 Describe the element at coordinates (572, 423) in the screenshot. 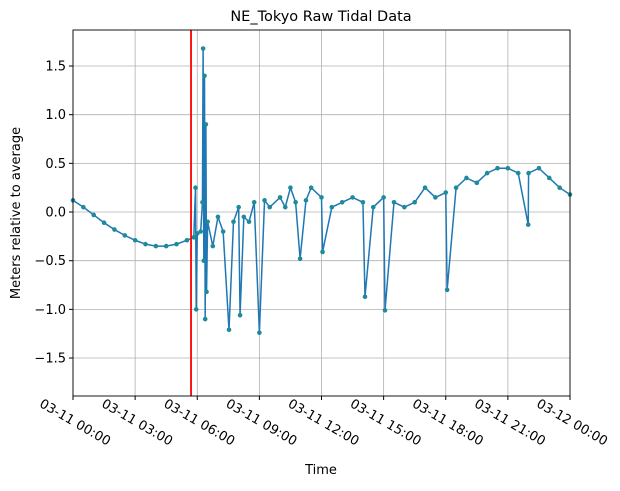

I see `x-tick-label: 03-12 00:00` at that location.